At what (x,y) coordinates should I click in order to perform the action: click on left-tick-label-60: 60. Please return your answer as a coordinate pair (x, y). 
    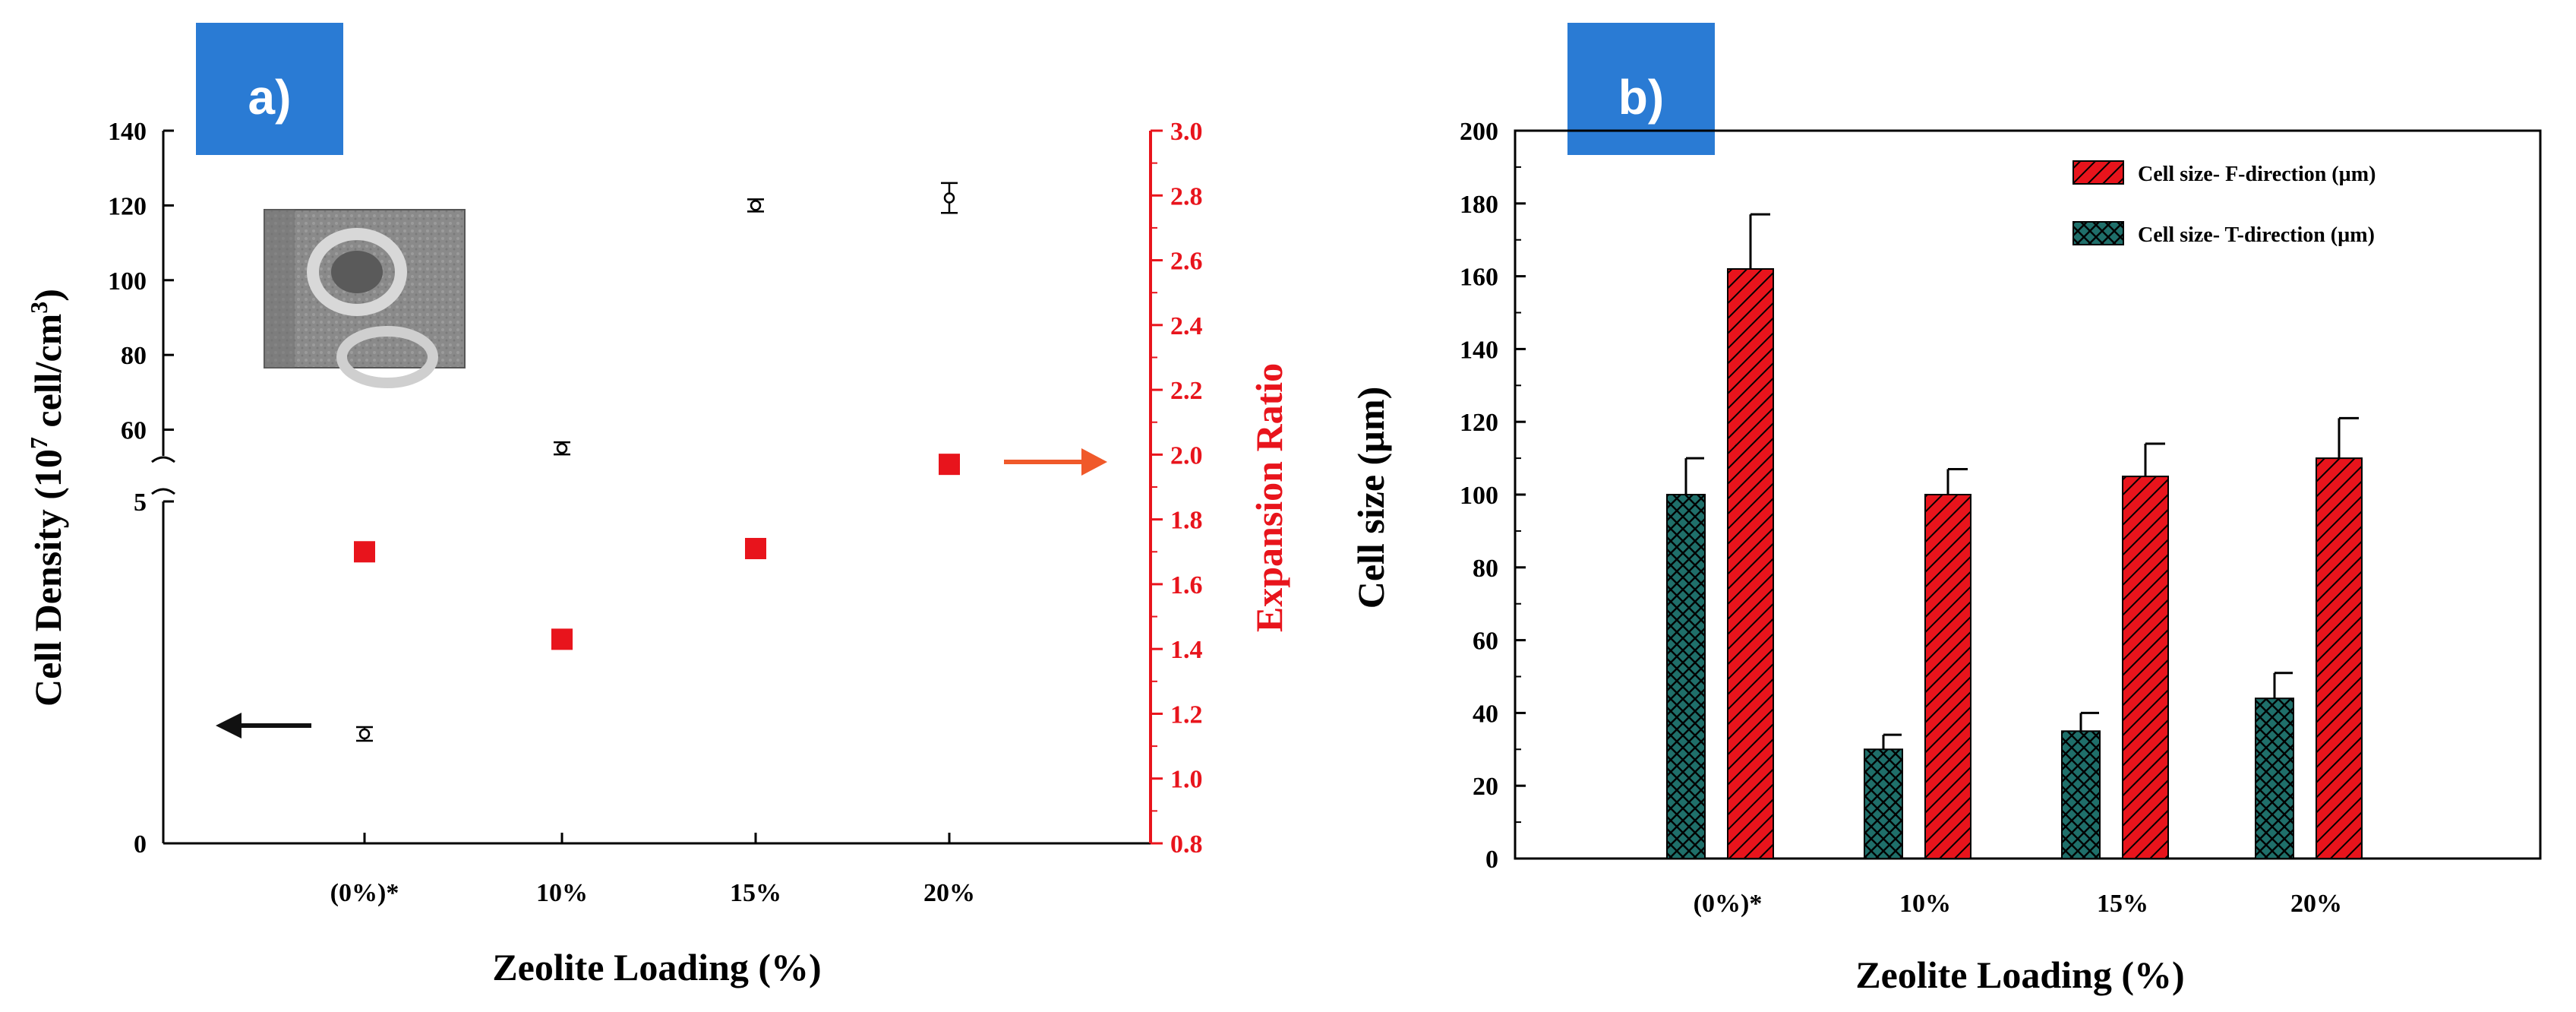
    Looking at the image, I should click on (134, 431).